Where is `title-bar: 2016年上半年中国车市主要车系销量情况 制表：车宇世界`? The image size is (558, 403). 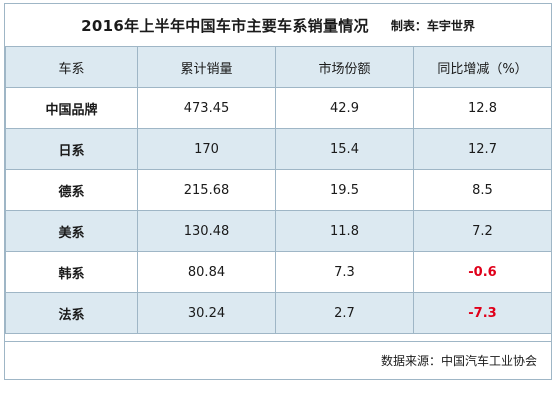
title-bar: 2016年上半年中国车市主要车系销量情况 制表：车宇世界 is located at coordinates (278, 25).